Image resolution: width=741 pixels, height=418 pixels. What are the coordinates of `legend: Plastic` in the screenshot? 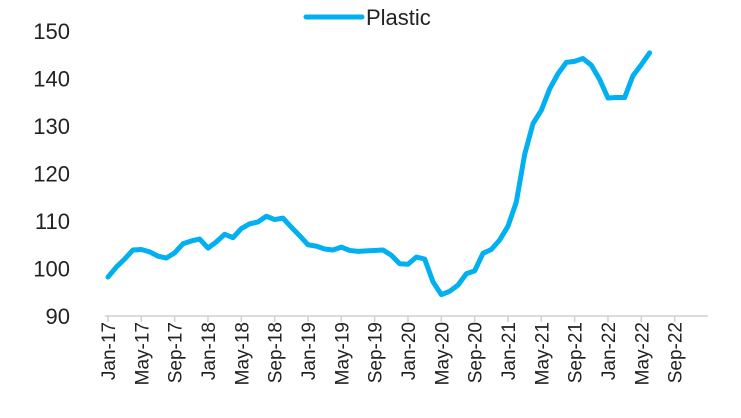 It's located at (367, 17).